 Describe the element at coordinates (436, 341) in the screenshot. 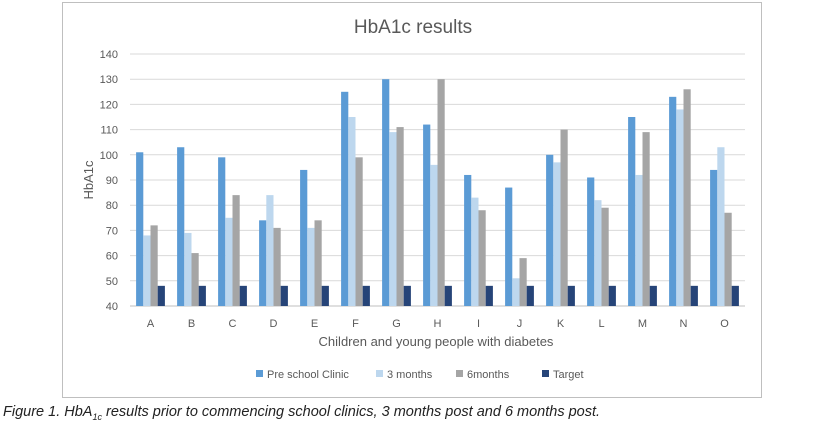

I see `x-axis-label: Children and young people with diabetes` at that location.